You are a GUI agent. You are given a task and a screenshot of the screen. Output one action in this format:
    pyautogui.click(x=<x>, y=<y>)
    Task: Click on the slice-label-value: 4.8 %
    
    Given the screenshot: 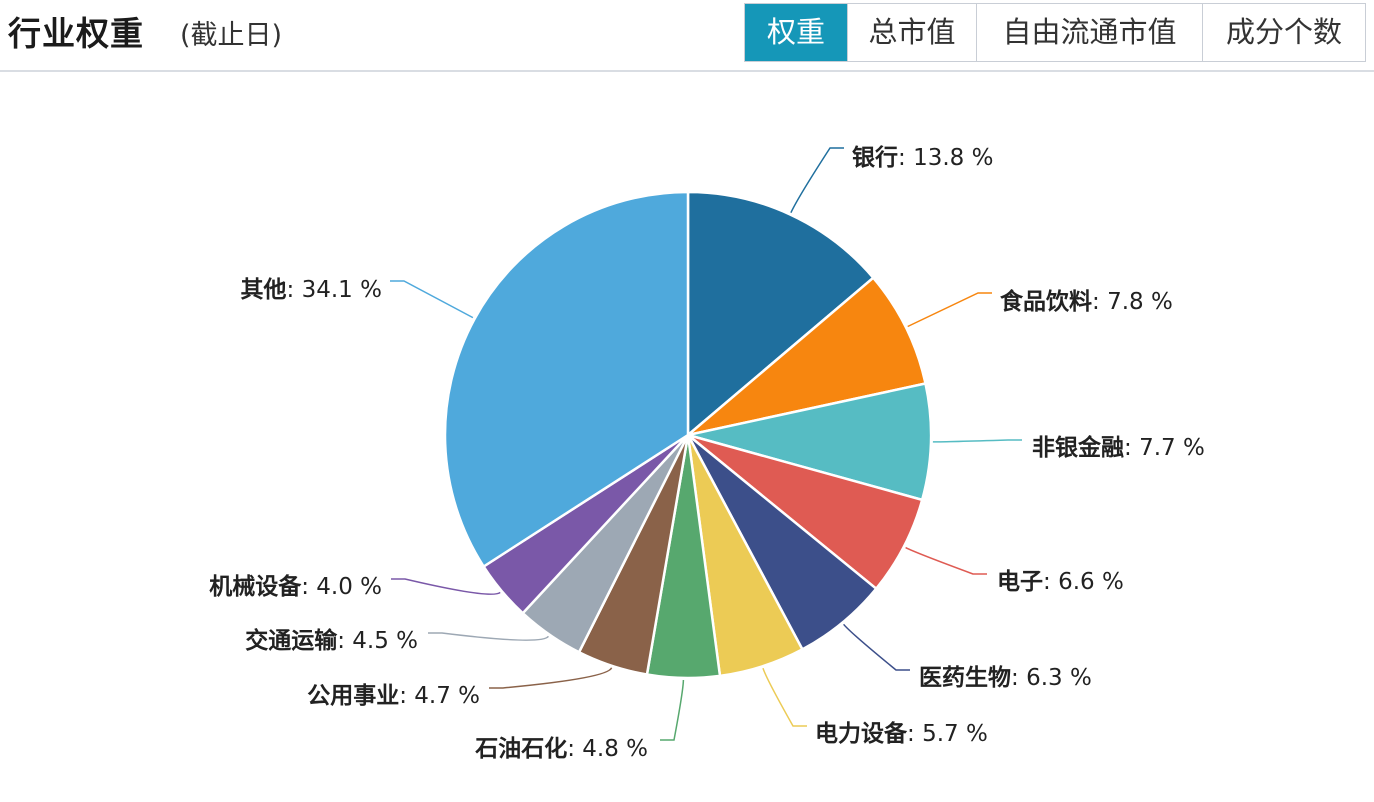 What is the action you would take?
    pyautogui.click(x=615, y=749)
    